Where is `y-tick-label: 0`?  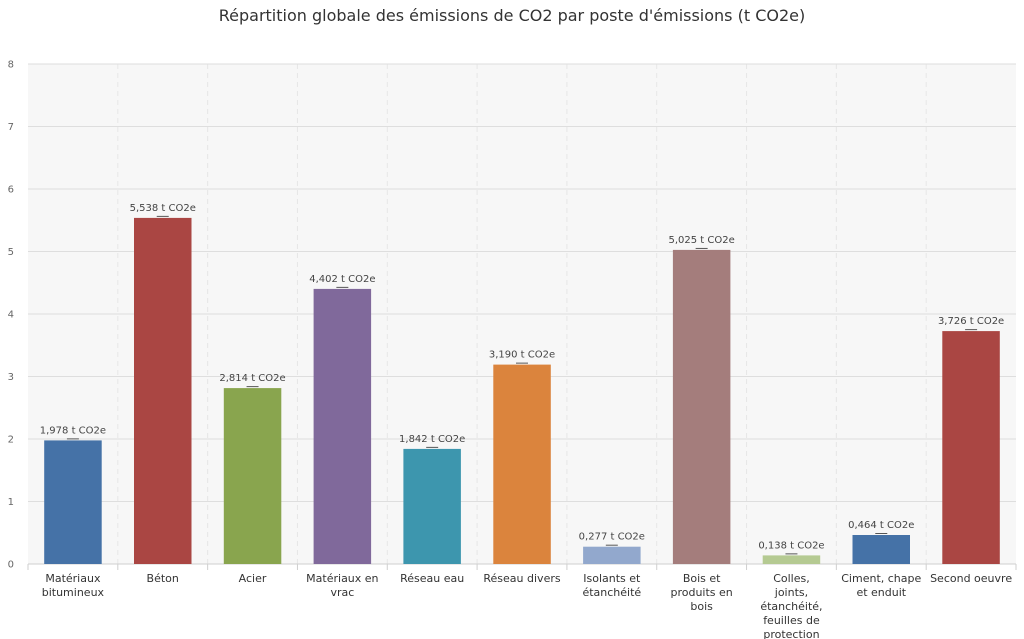
y-tick-label: 0 is located at coordinates (11, 565).